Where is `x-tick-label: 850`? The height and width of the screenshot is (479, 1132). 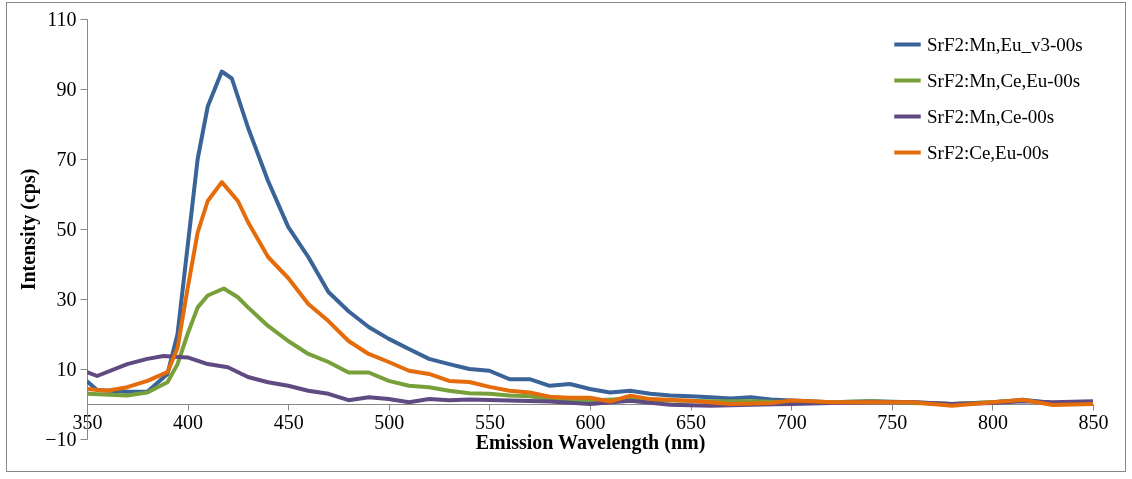 x-tick-label: 850 is located at coordinates (1093, 421).